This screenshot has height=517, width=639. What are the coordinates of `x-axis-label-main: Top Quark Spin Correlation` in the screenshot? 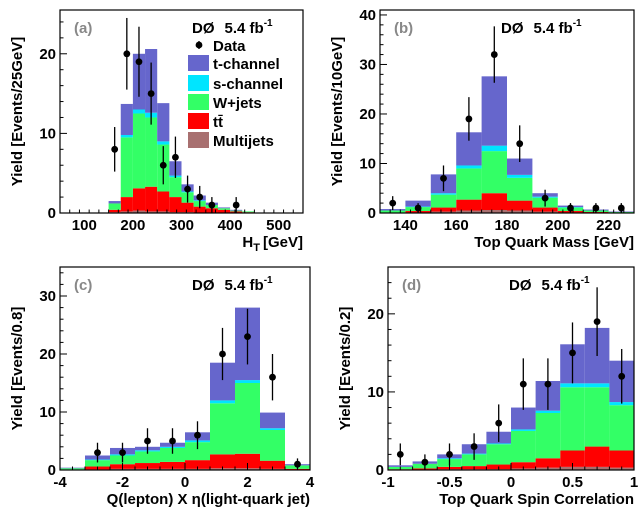 It's located at (536, 499).